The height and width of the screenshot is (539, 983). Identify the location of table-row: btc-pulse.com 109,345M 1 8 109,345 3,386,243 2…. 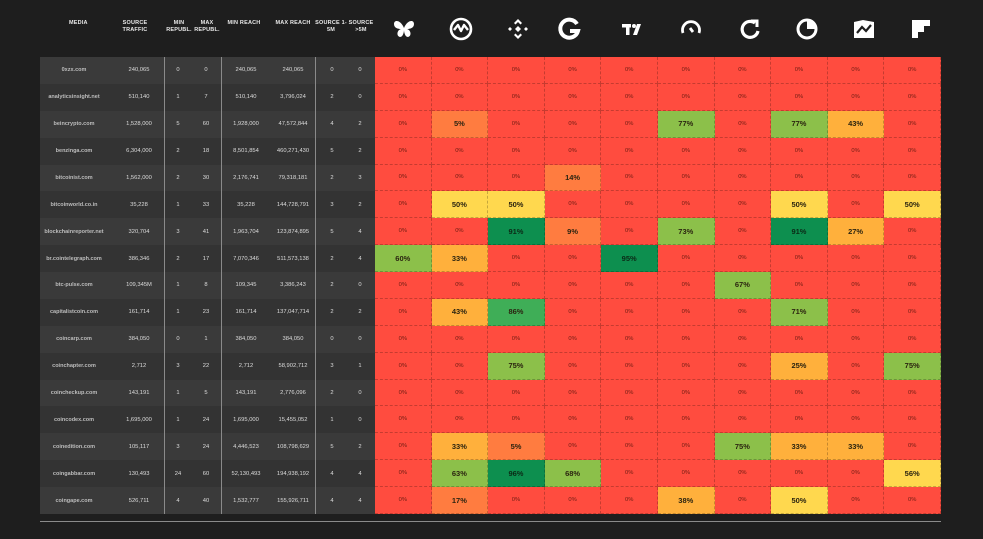
(490, 285).